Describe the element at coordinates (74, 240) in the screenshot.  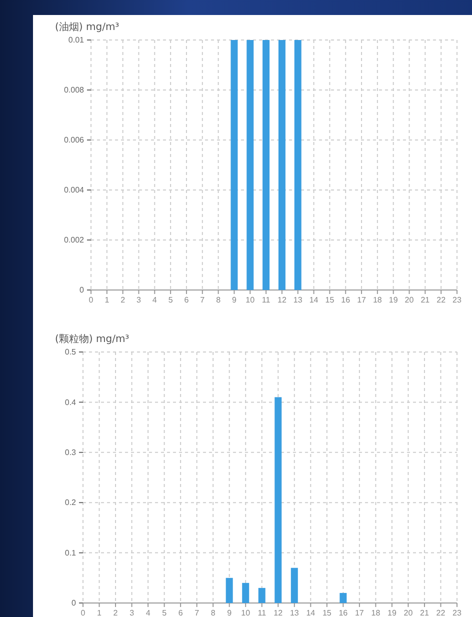
I see `y-tick-label: 0.002` at that location.